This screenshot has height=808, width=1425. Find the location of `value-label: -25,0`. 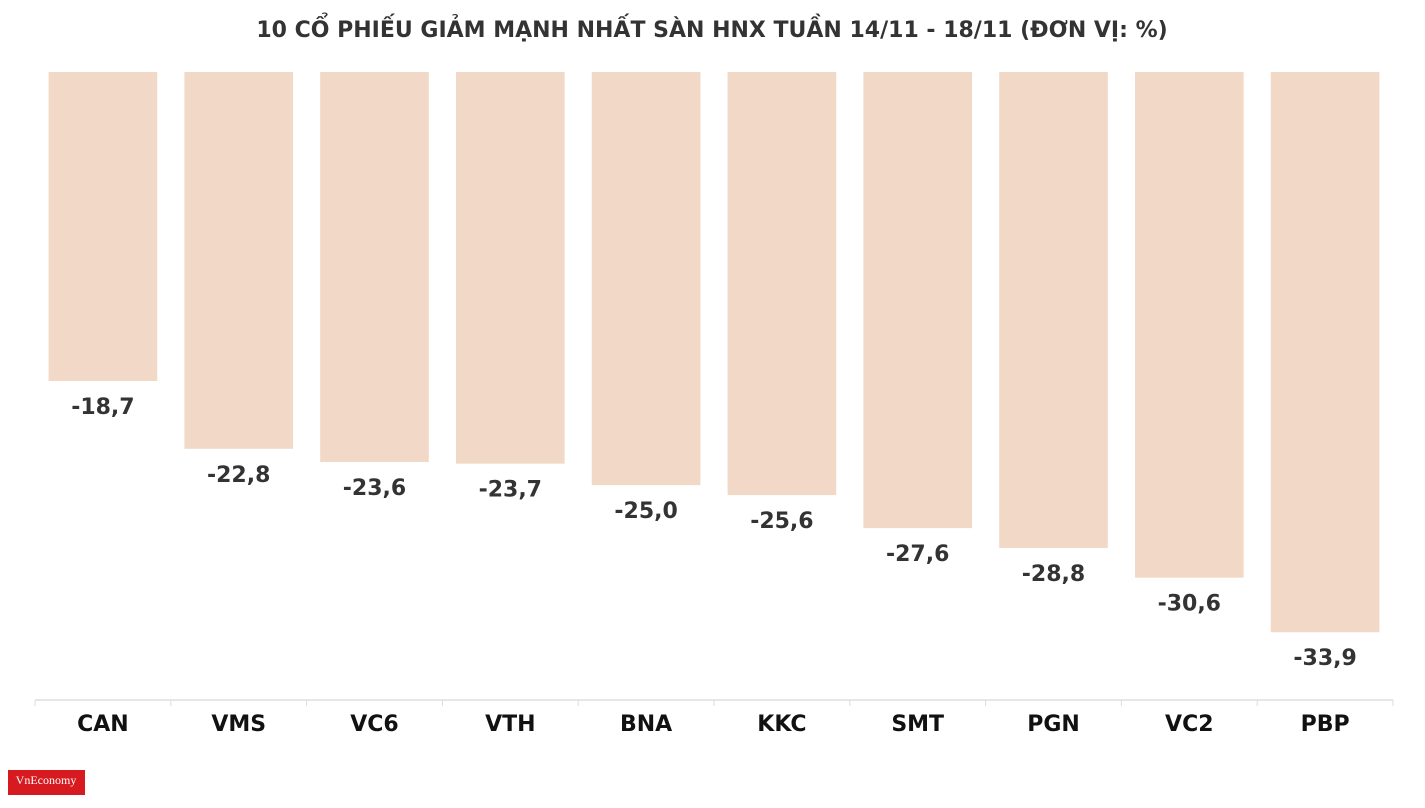

value-label: -25,0 is located at coordinates (645, 511).